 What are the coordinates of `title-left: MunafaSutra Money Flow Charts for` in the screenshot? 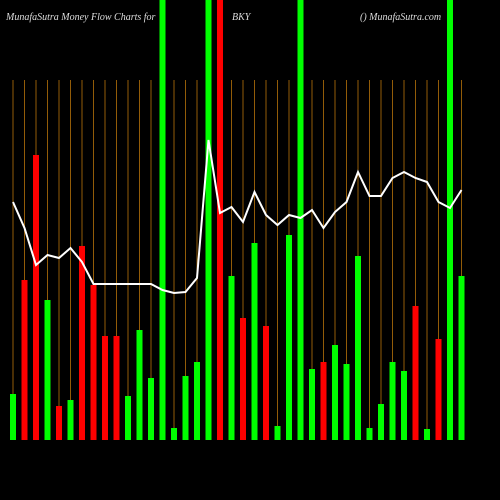 It's located at (80, 17).